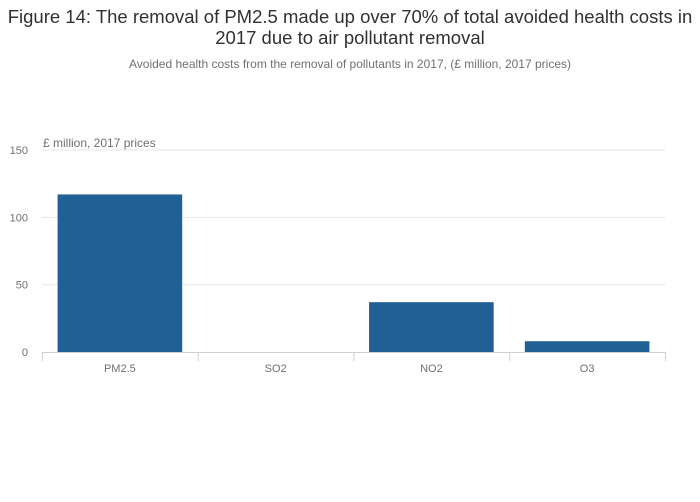  What do you see at coordinates (19, 151) in the screenshot?
I see `y-tick-label: 150` at bounding box center [19, 151].